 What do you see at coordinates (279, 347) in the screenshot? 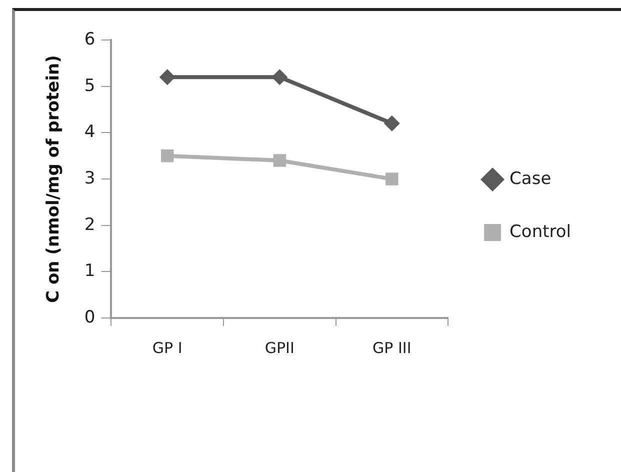
I see `x-tick-label: GPII` at bounding box center [279, 347].